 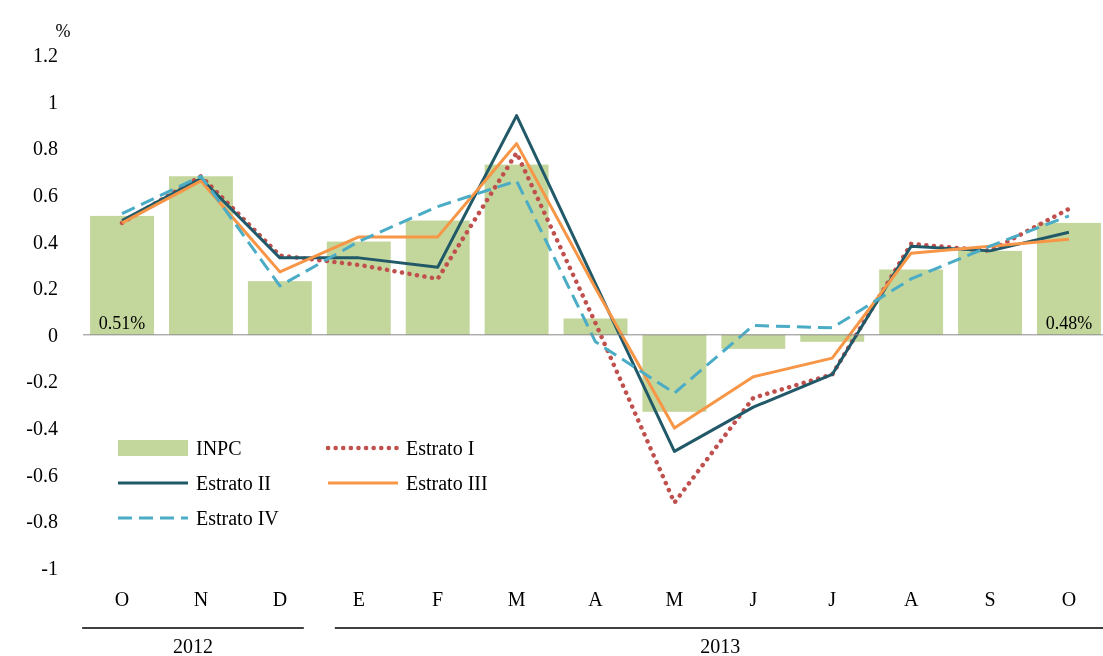 What do you see at coordinates (201, 599) in the screenshot?
I see `x-tick-label: N` at bounding box center [201, 599].